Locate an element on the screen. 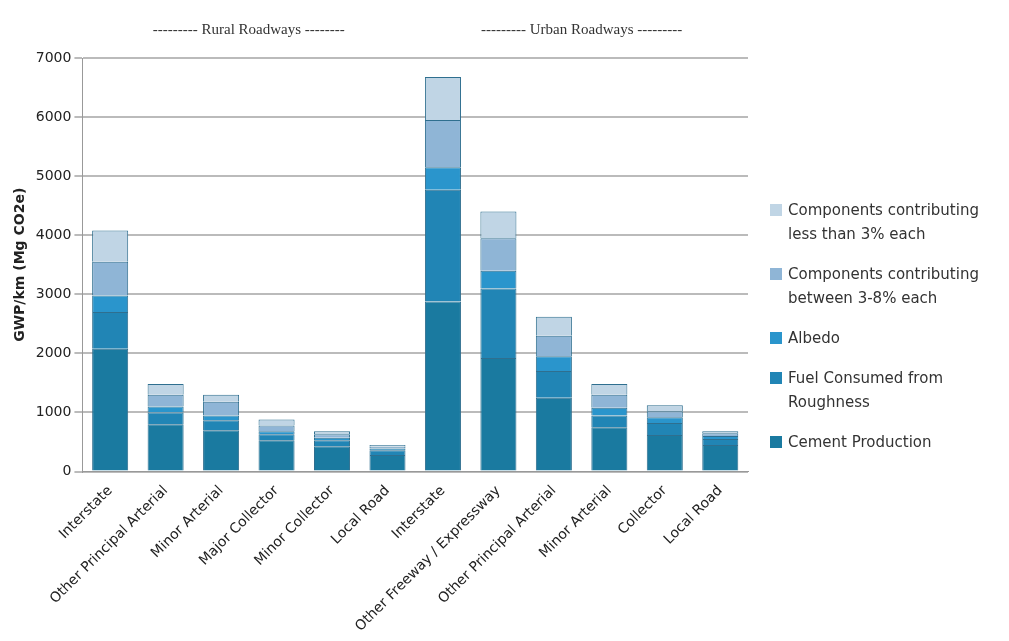  legend-label: Fuel Consumed from Roughness is located at coordinates (866, 390).